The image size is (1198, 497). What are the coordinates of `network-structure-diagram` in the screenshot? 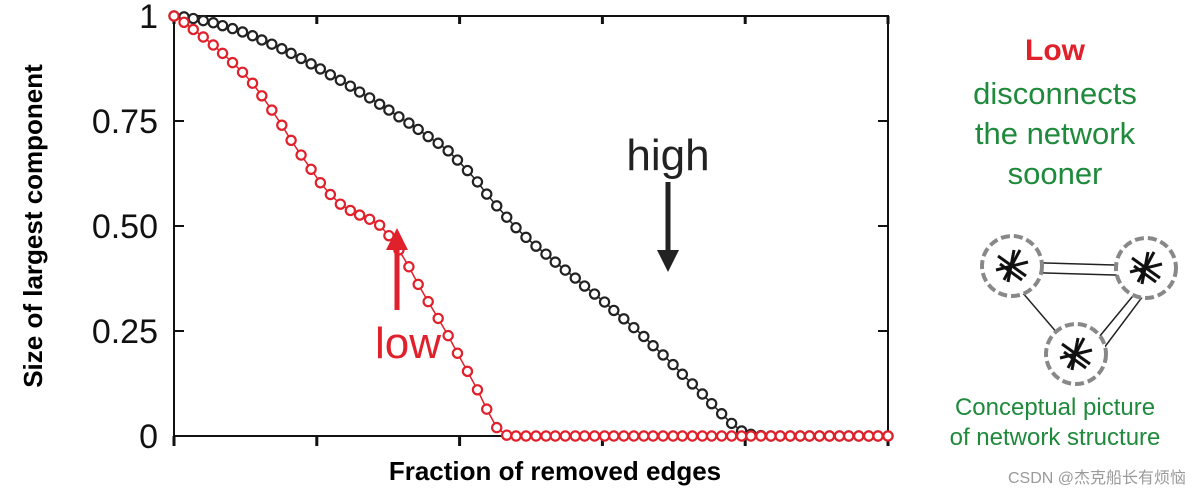 It's located at (1079, 310).